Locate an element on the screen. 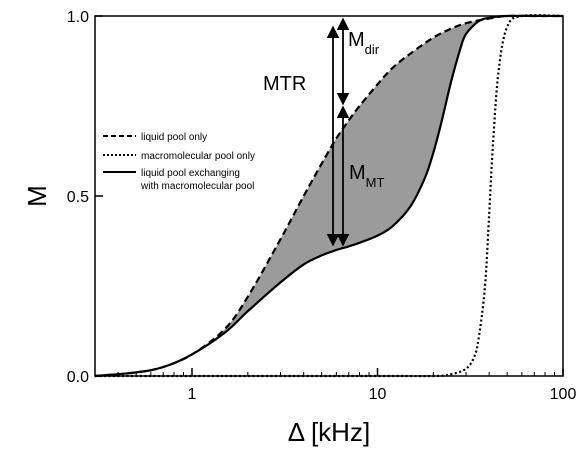 This screenshot has width=579, height=452. y-axis-title: M is located at coordinates (37, 196).